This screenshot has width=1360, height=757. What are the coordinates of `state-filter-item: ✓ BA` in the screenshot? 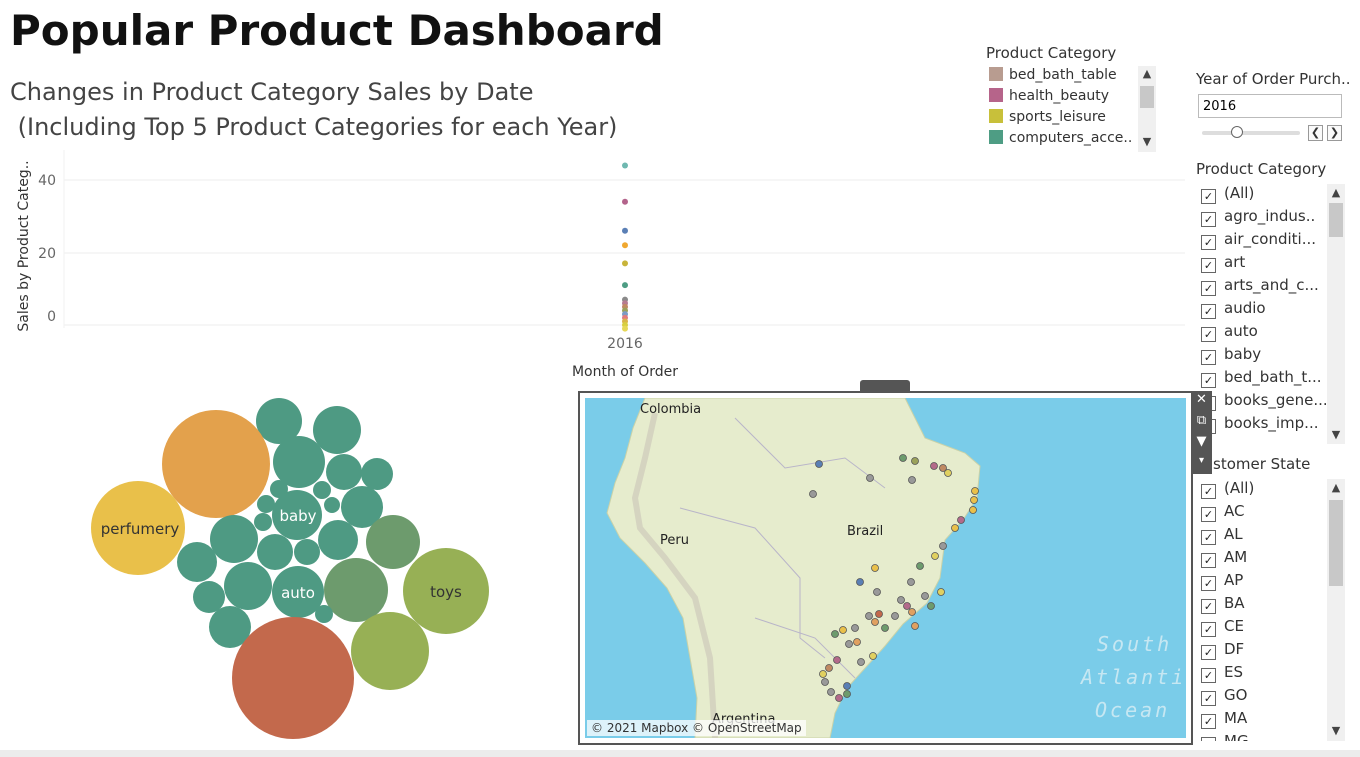 It's located at (1223, 605).